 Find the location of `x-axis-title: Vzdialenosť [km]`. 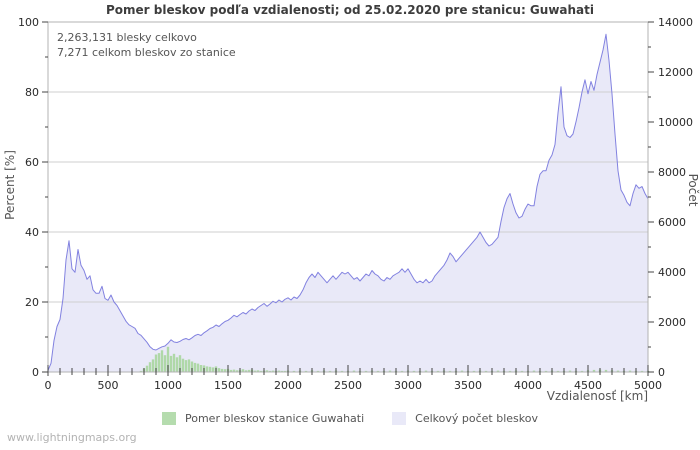

x-axis-title: Vzdialenosť [km] is located at coordinates (597, 396).